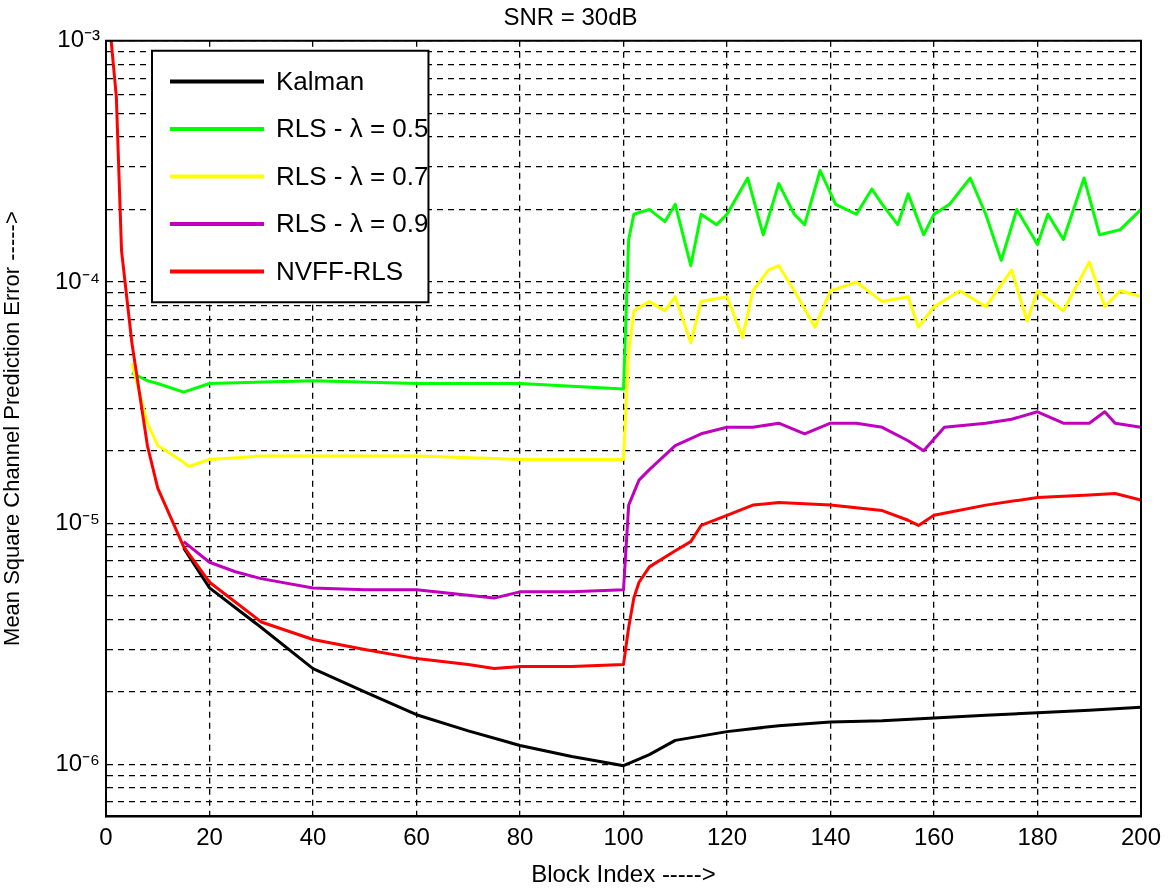  I want to click on x-axis-title: Block Index ----->, so click(623, 874).